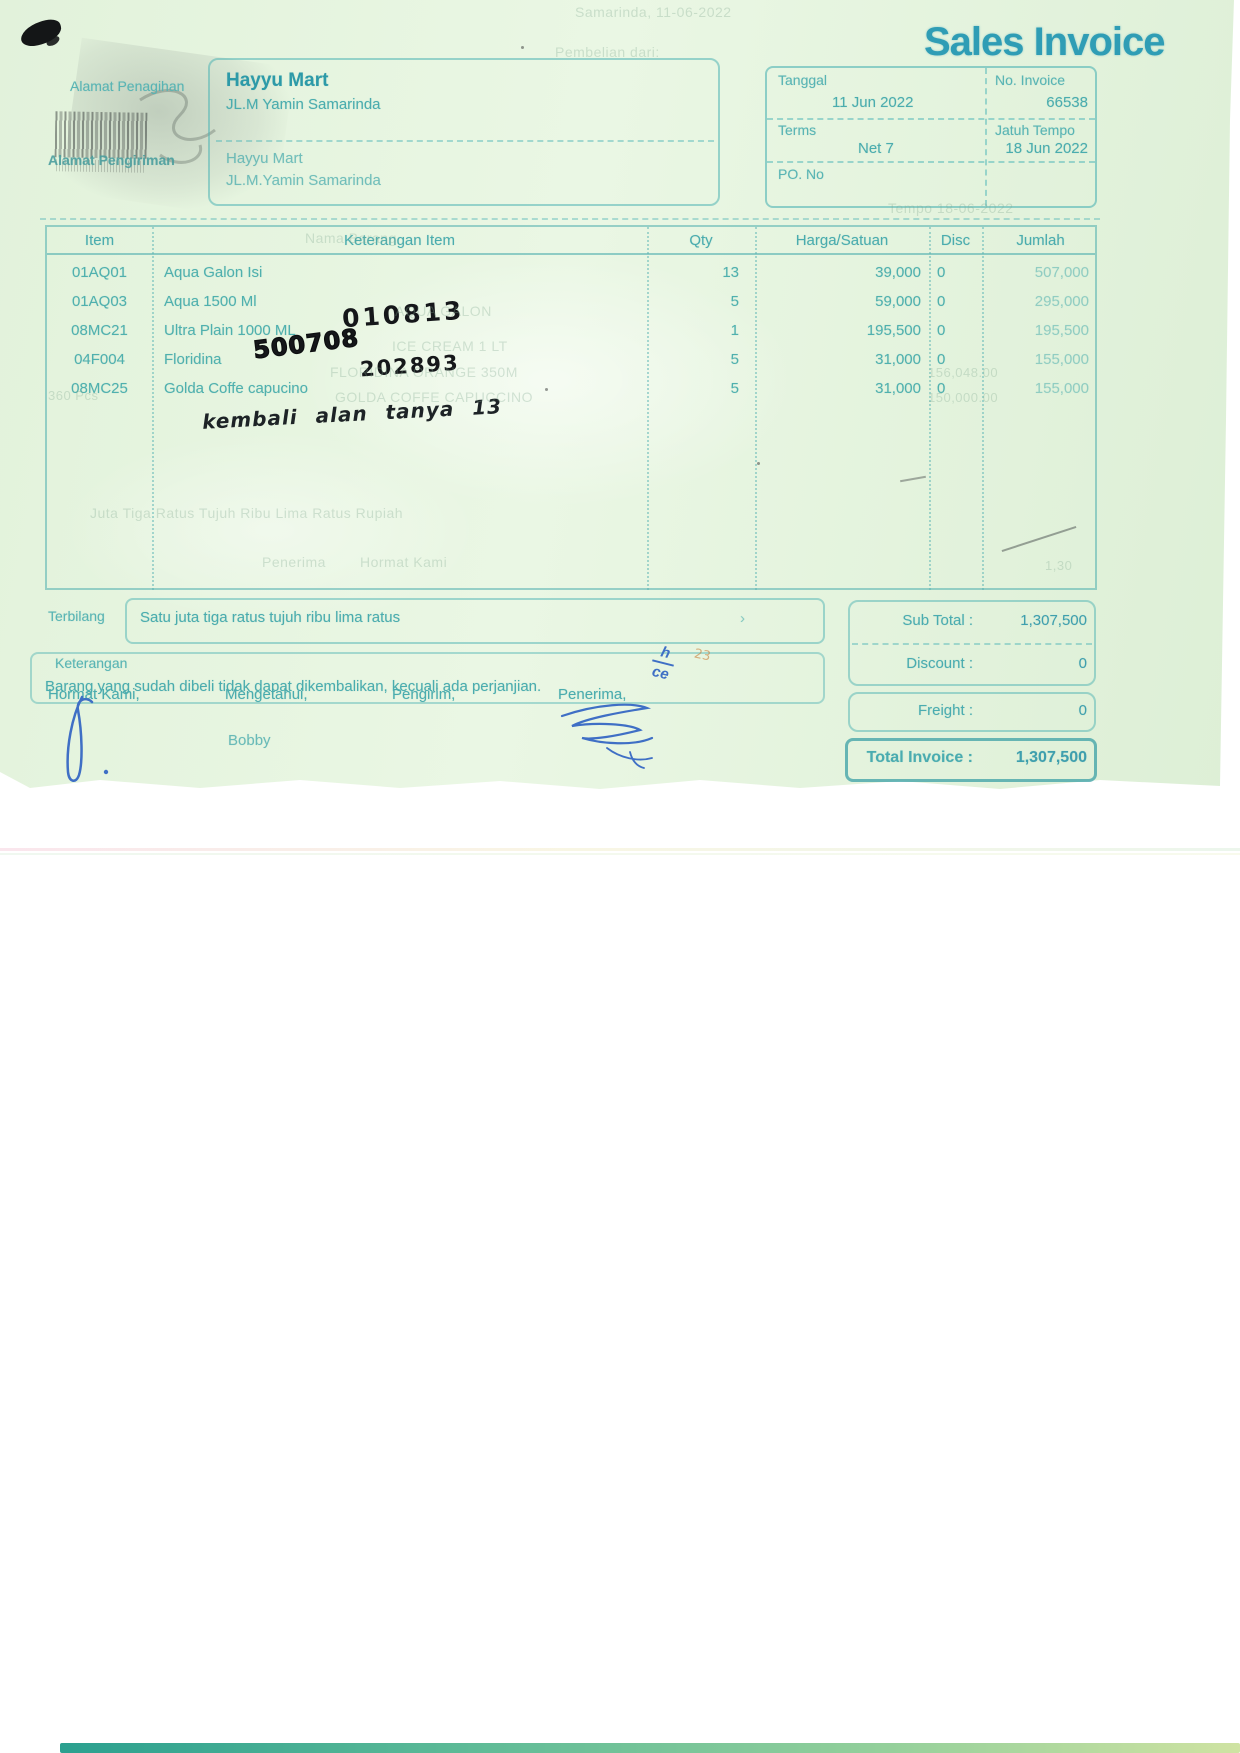 Image resolution: width=1240 pixels, height=1753 pixels. What do you see at coordinates (607, 736) in the screenshot?
I see `signature-penerima` at bounding box center [607, 736].